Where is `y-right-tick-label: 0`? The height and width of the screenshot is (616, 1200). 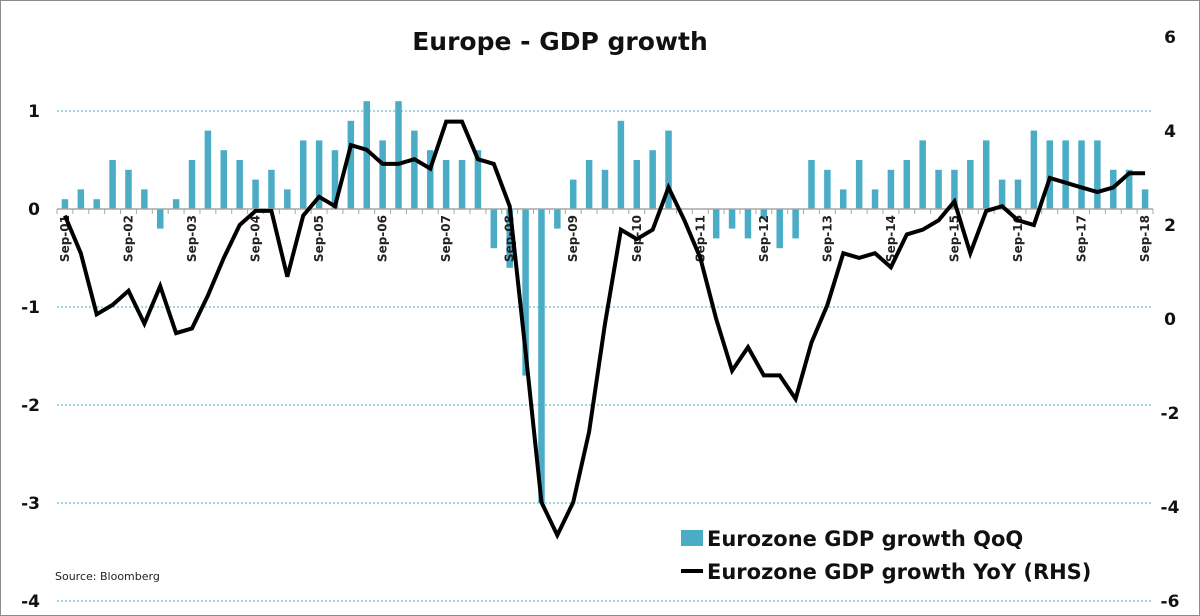
y-right-tick-label: 0 is located at coordinates (1170, 320).